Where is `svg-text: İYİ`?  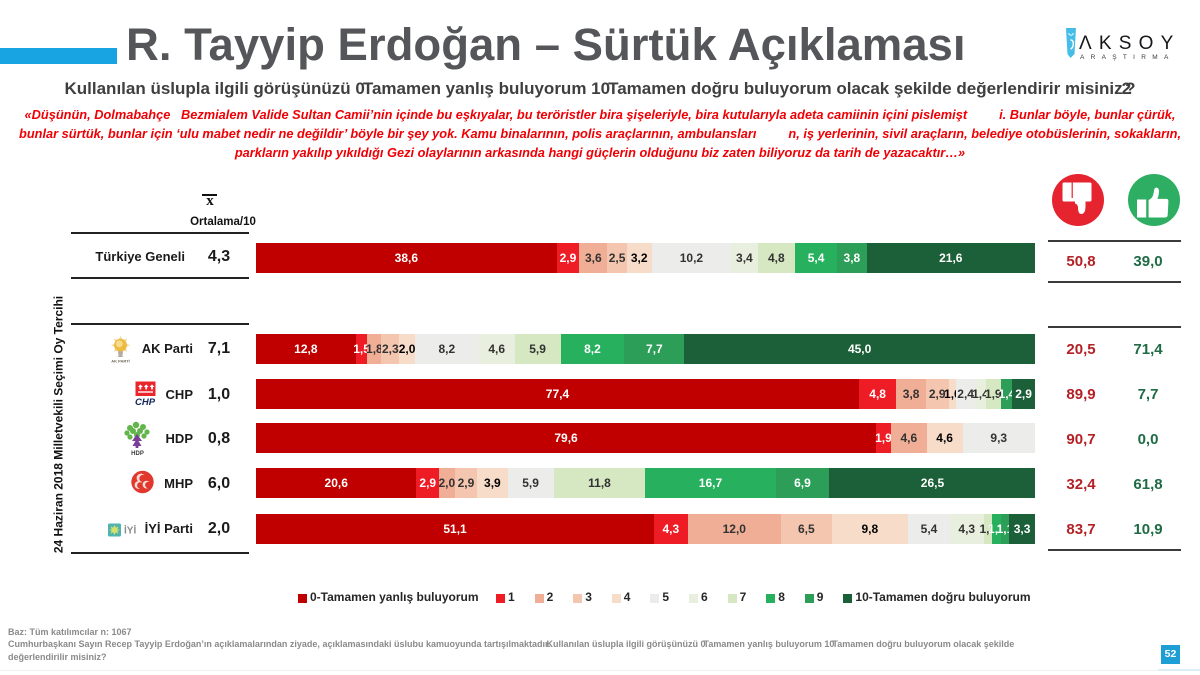
svg-text: İYİ is located at coordinates (130, 530).